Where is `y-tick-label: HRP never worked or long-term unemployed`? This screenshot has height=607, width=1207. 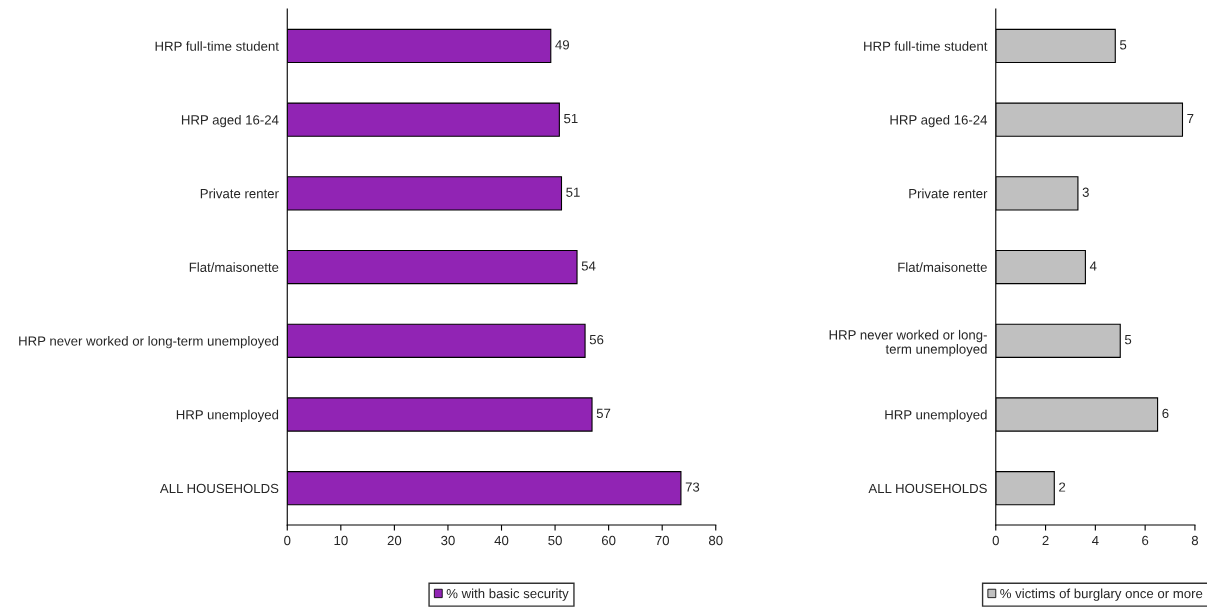 y-tick-label: HRP never worked or long-term unemployed is located at coordinates (149, 342).